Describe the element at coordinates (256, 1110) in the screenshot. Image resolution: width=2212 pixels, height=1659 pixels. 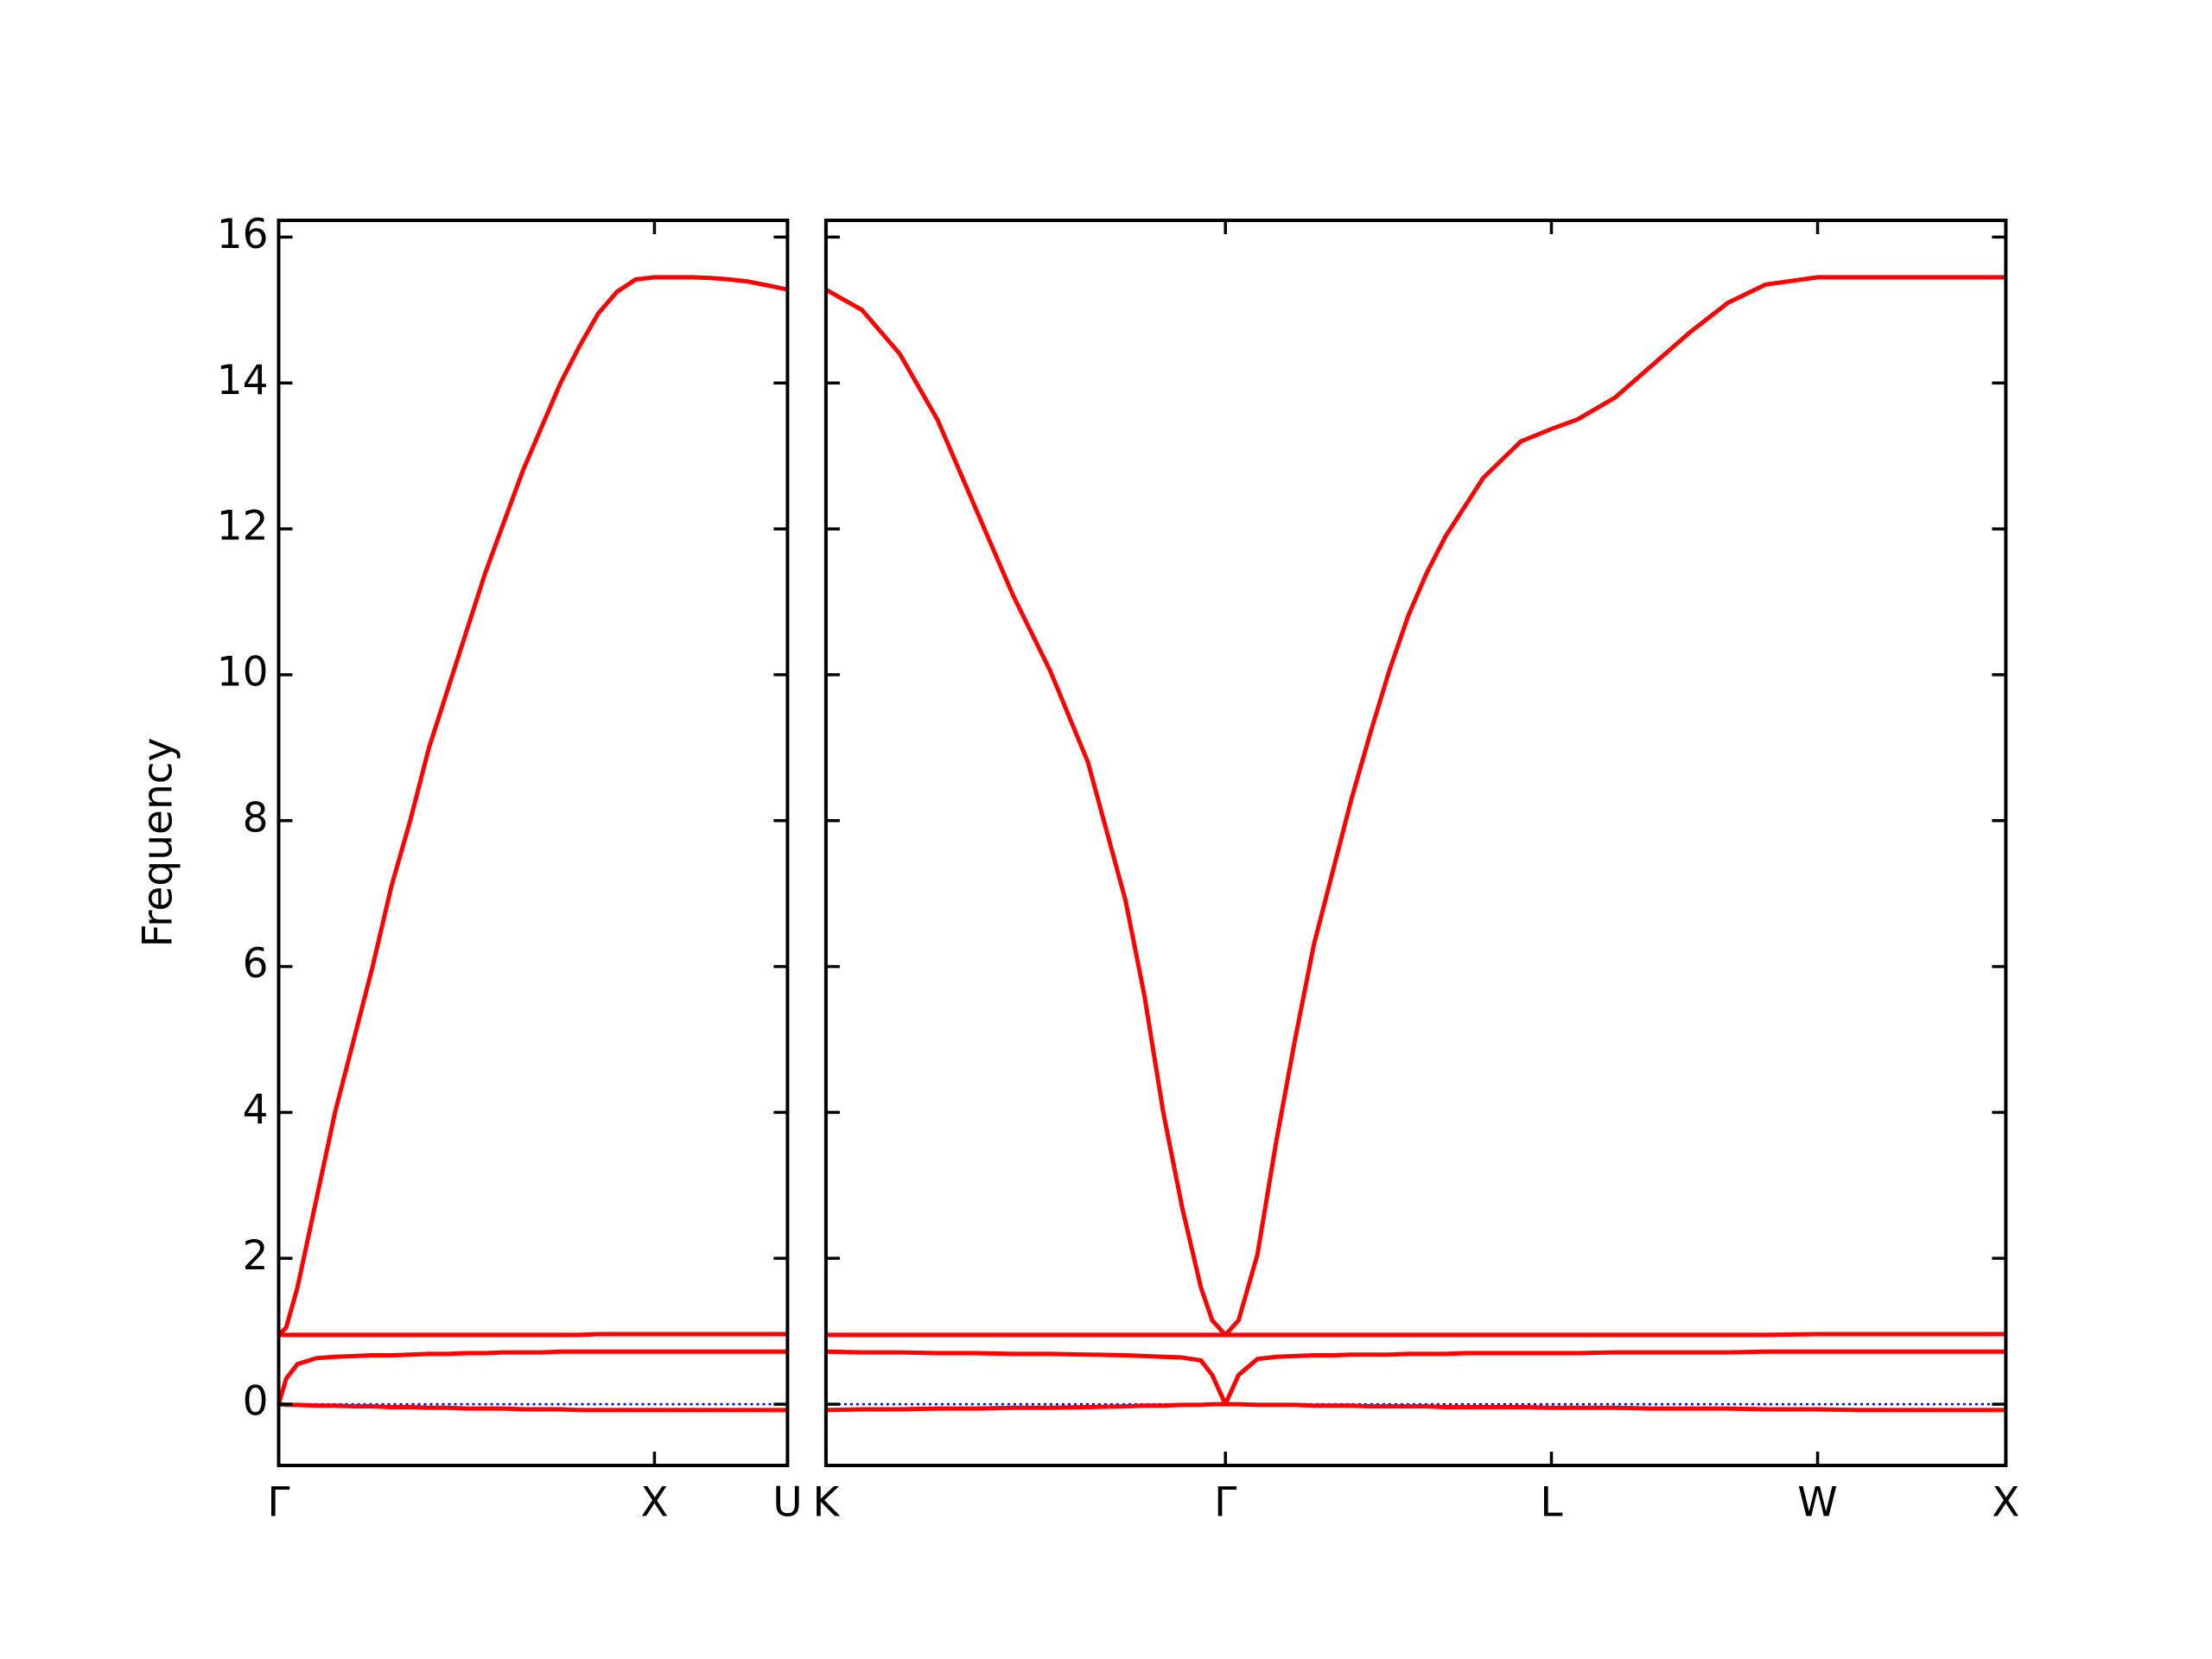
I see `y-tick-label: 4` at that location.